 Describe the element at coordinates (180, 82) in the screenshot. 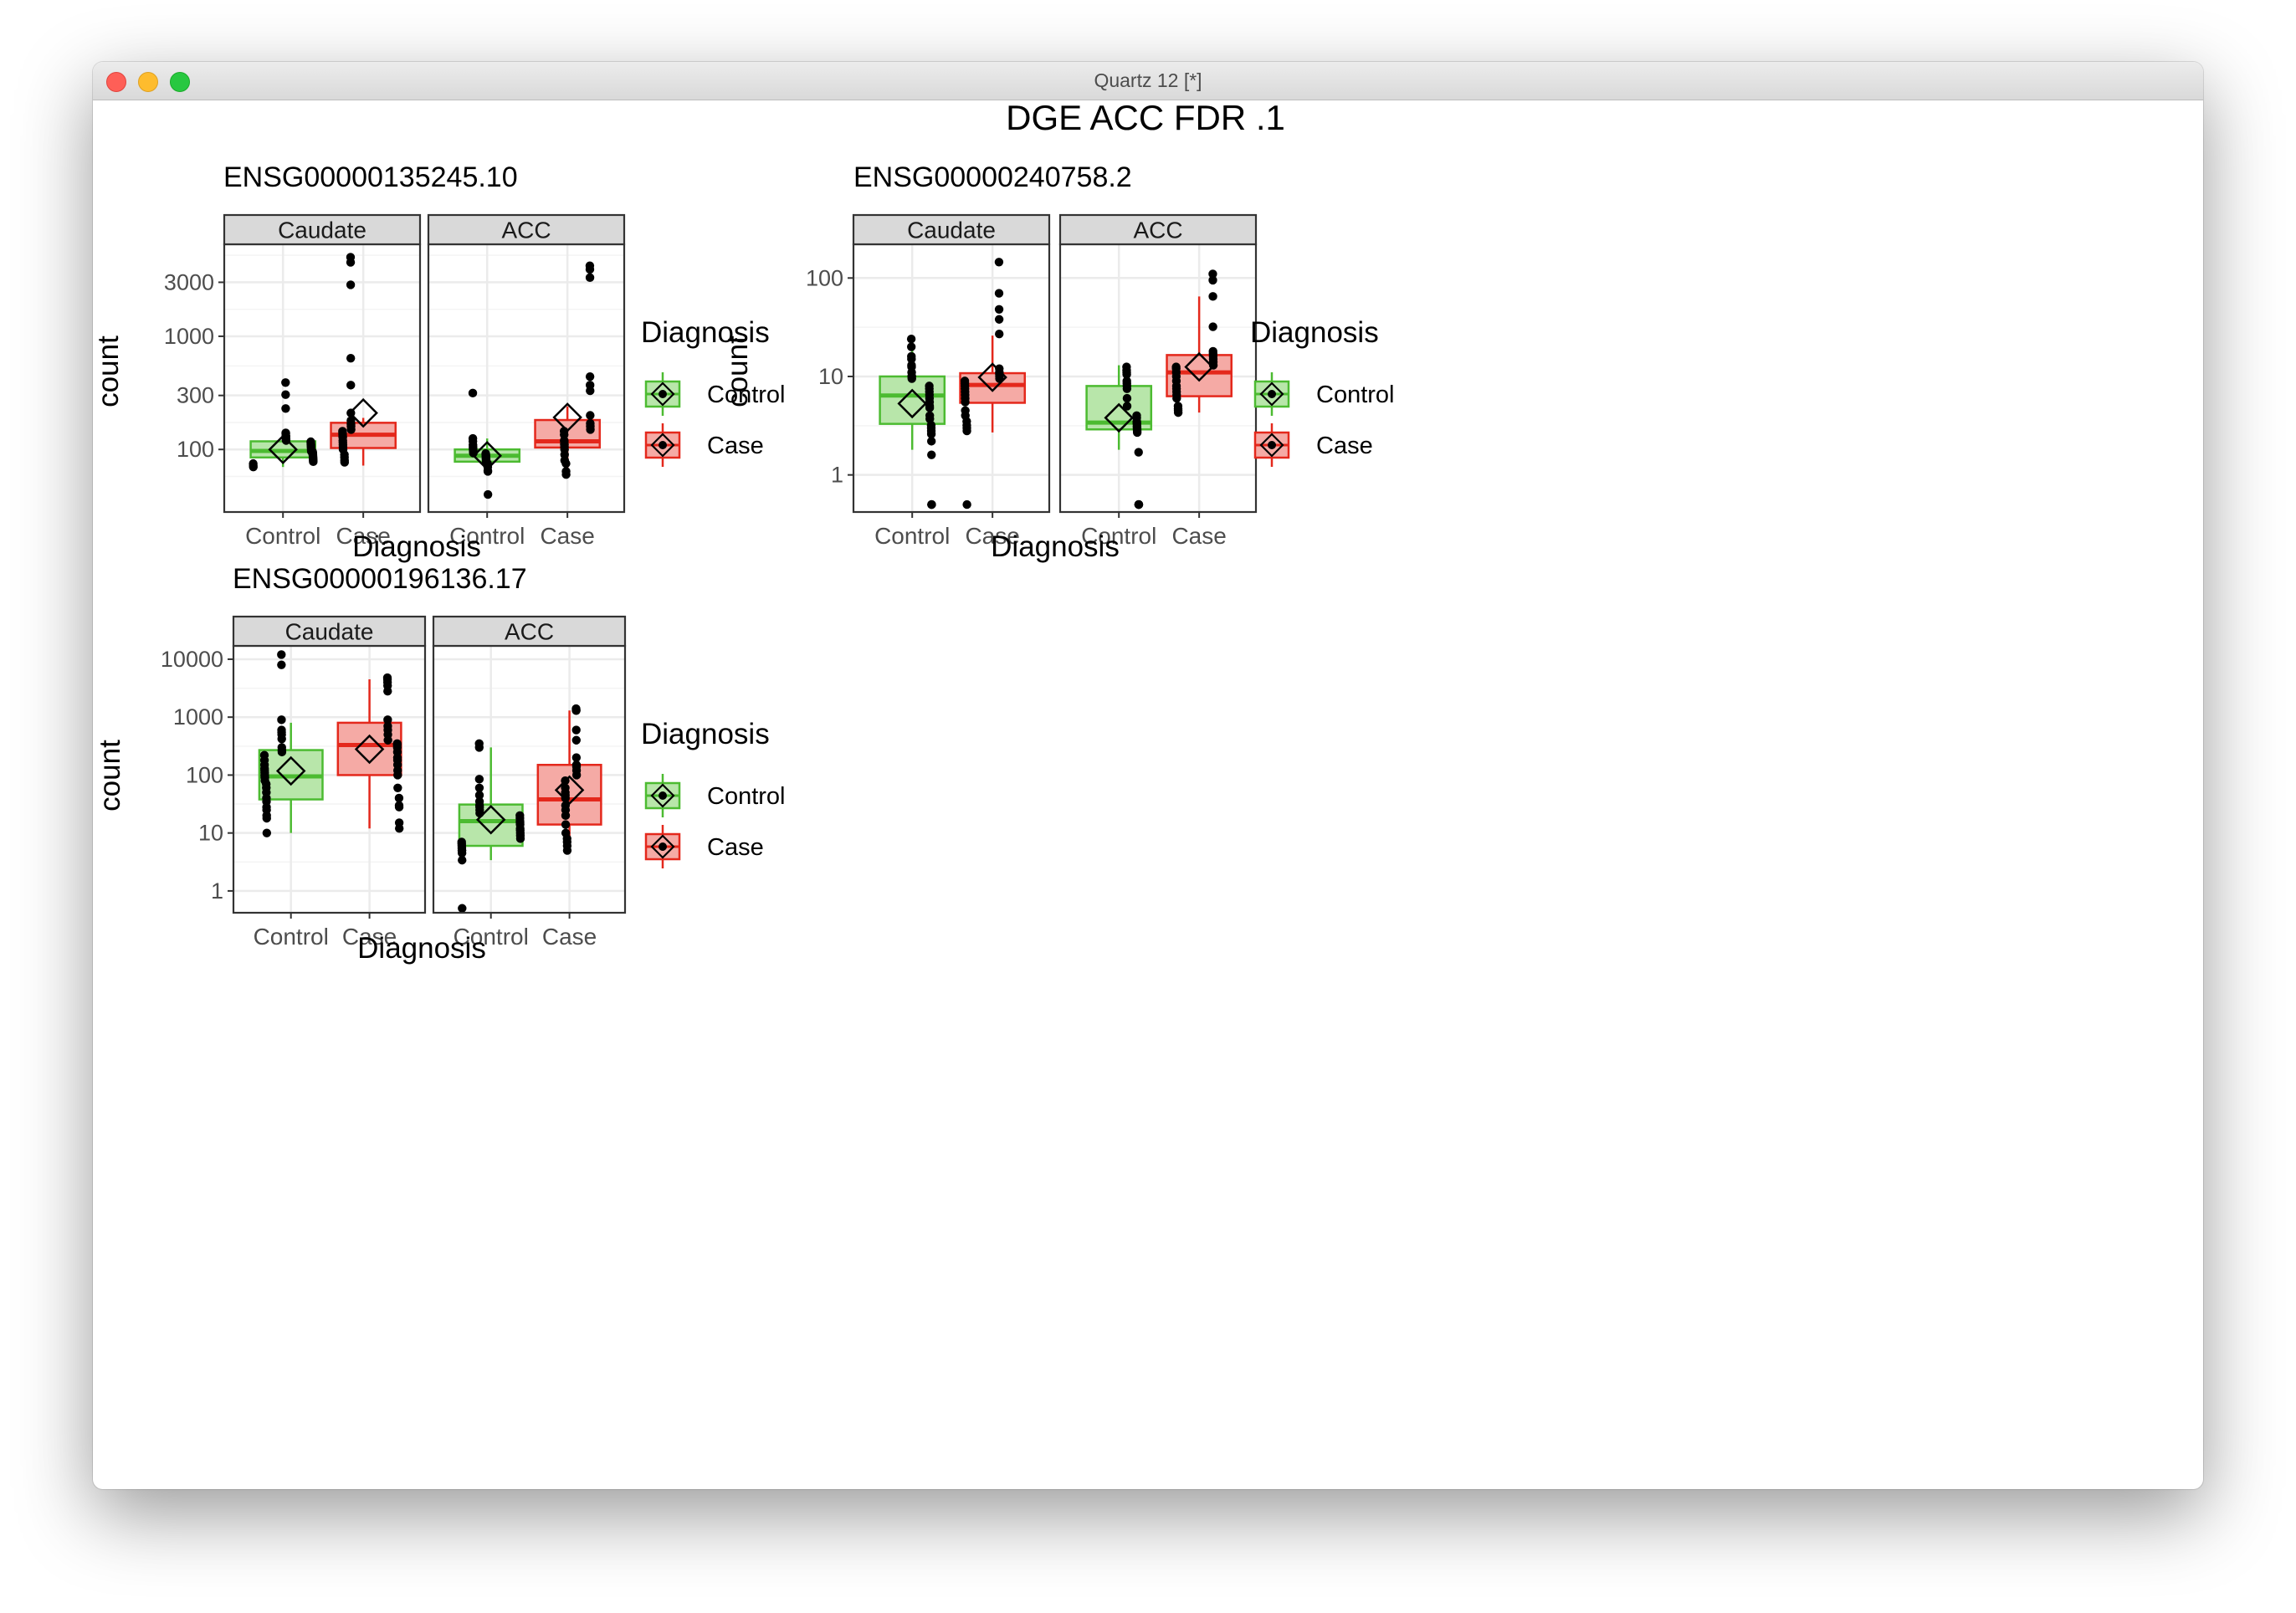

I see `zoom-window-button` at that location.